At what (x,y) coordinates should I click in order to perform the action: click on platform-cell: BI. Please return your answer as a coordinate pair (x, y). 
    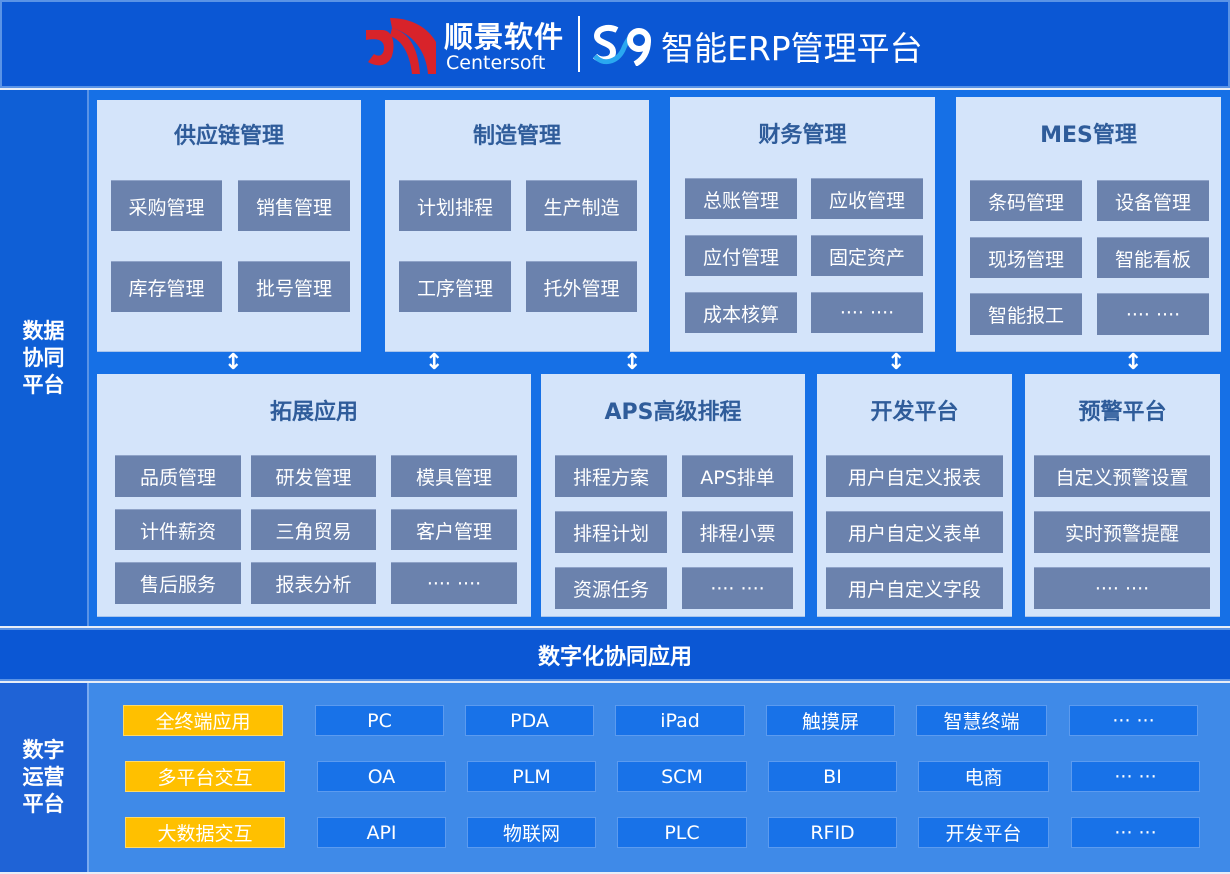
    Looking at the image, I should click on (832, 776).